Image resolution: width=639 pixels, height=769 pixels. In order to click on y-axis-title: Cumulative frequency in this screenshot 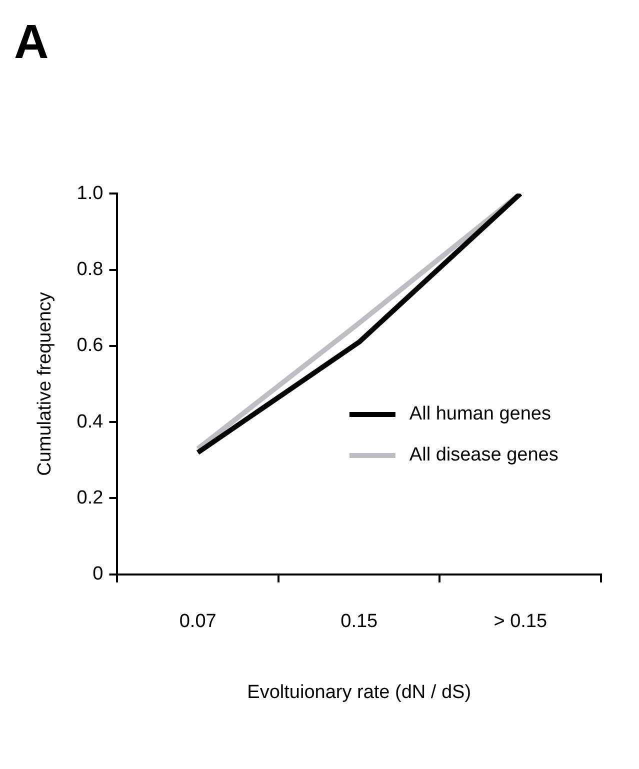, I will do `click(45, 384)`.